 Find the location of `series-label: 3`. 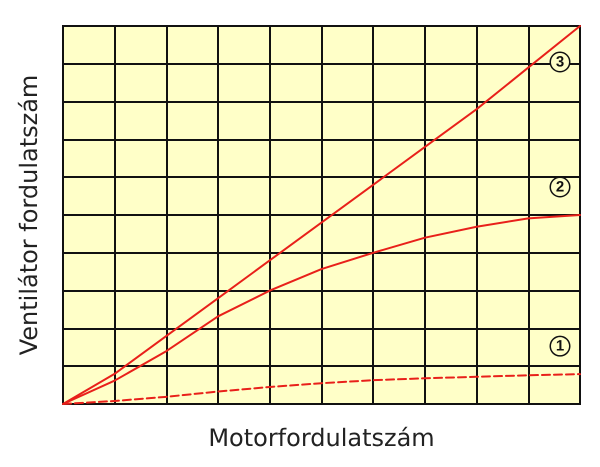

series-label: 3 is located at coordinates (560, 62).